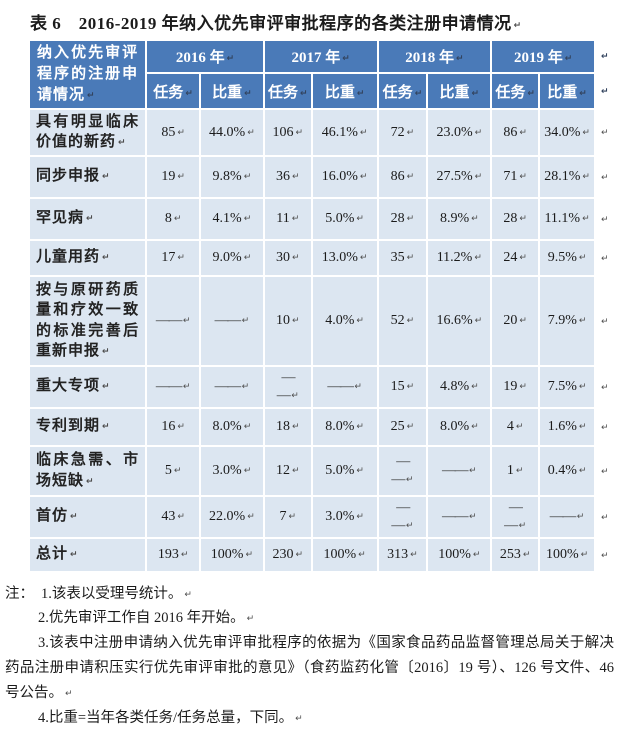 The width and height of the screenshot is (620, 731). I want to click on value-cell: 28↵, so click(403, 219).